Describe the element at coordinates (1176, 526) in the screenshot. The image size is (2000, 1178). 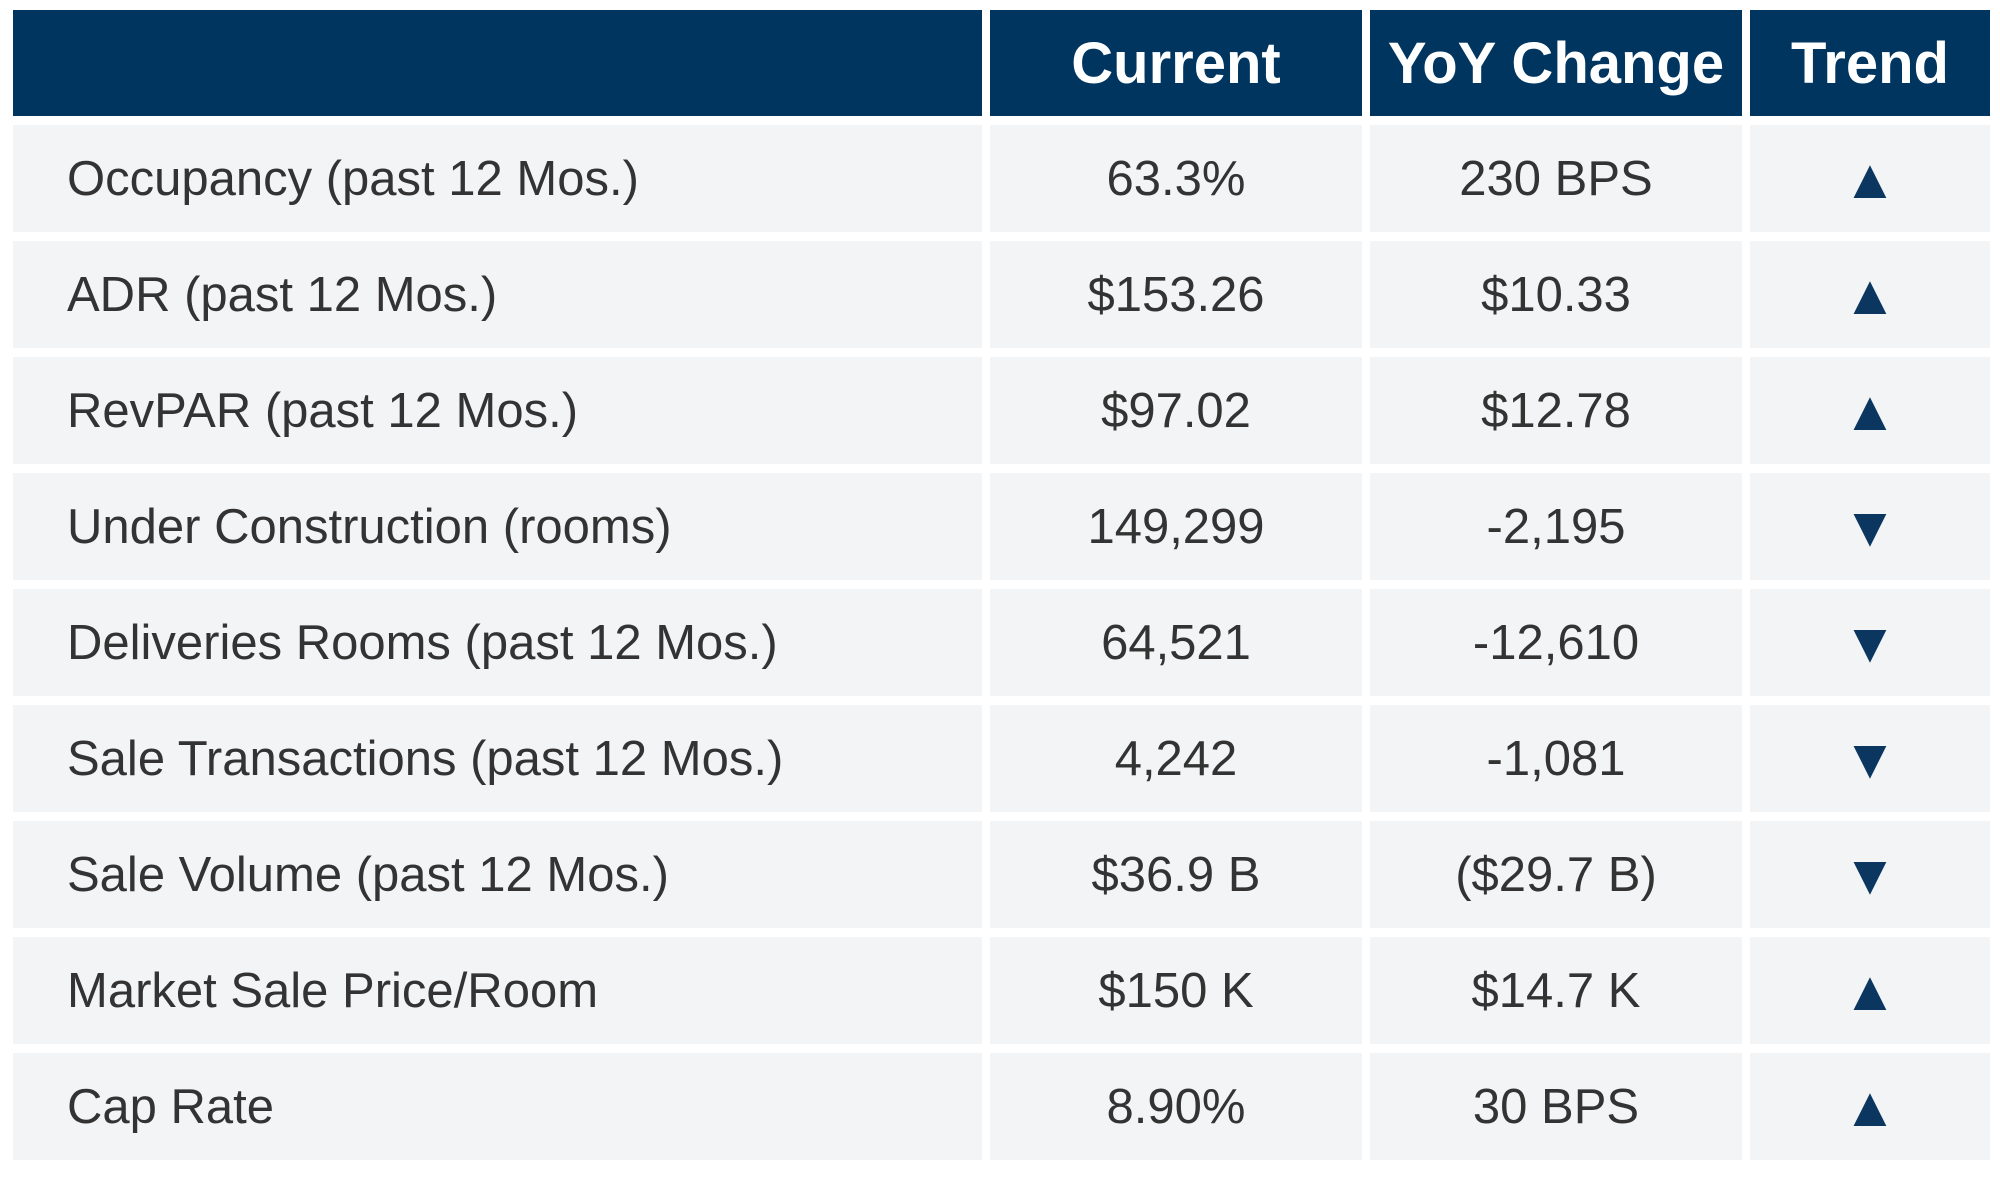
I see `current-value: 149,299` at that location.